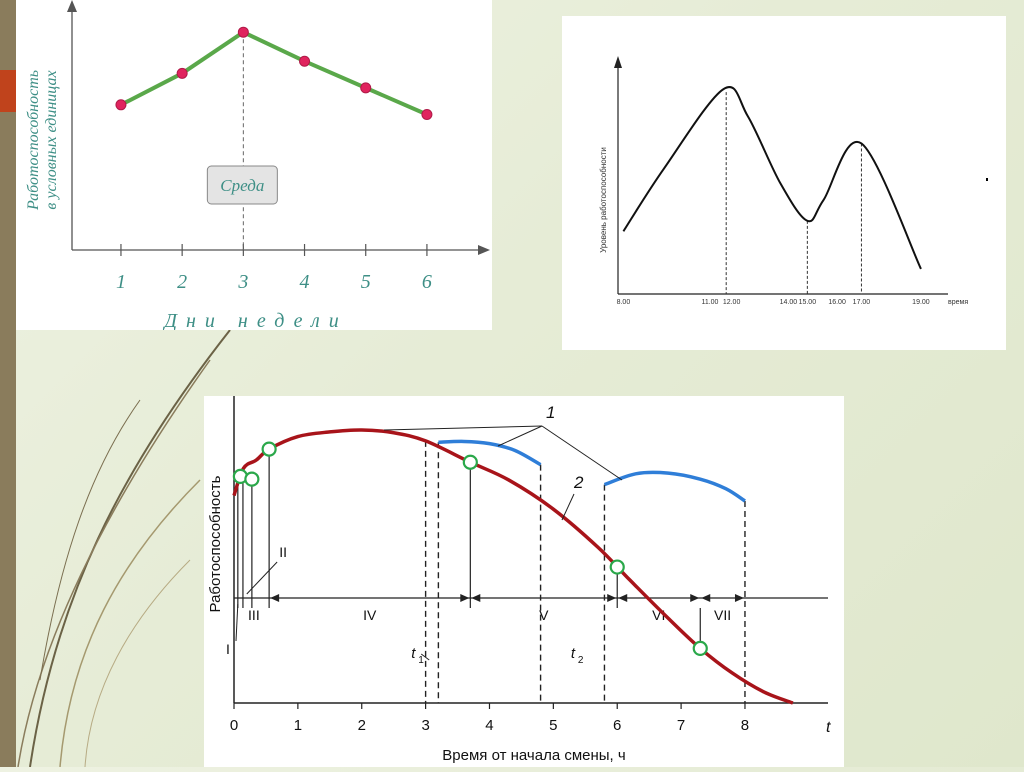 This screenshot has height=772, width=1024. What do you see at coordinates (772, 178) in the screenshot?
I see `daily-curve` at bounding box center [772, 178].